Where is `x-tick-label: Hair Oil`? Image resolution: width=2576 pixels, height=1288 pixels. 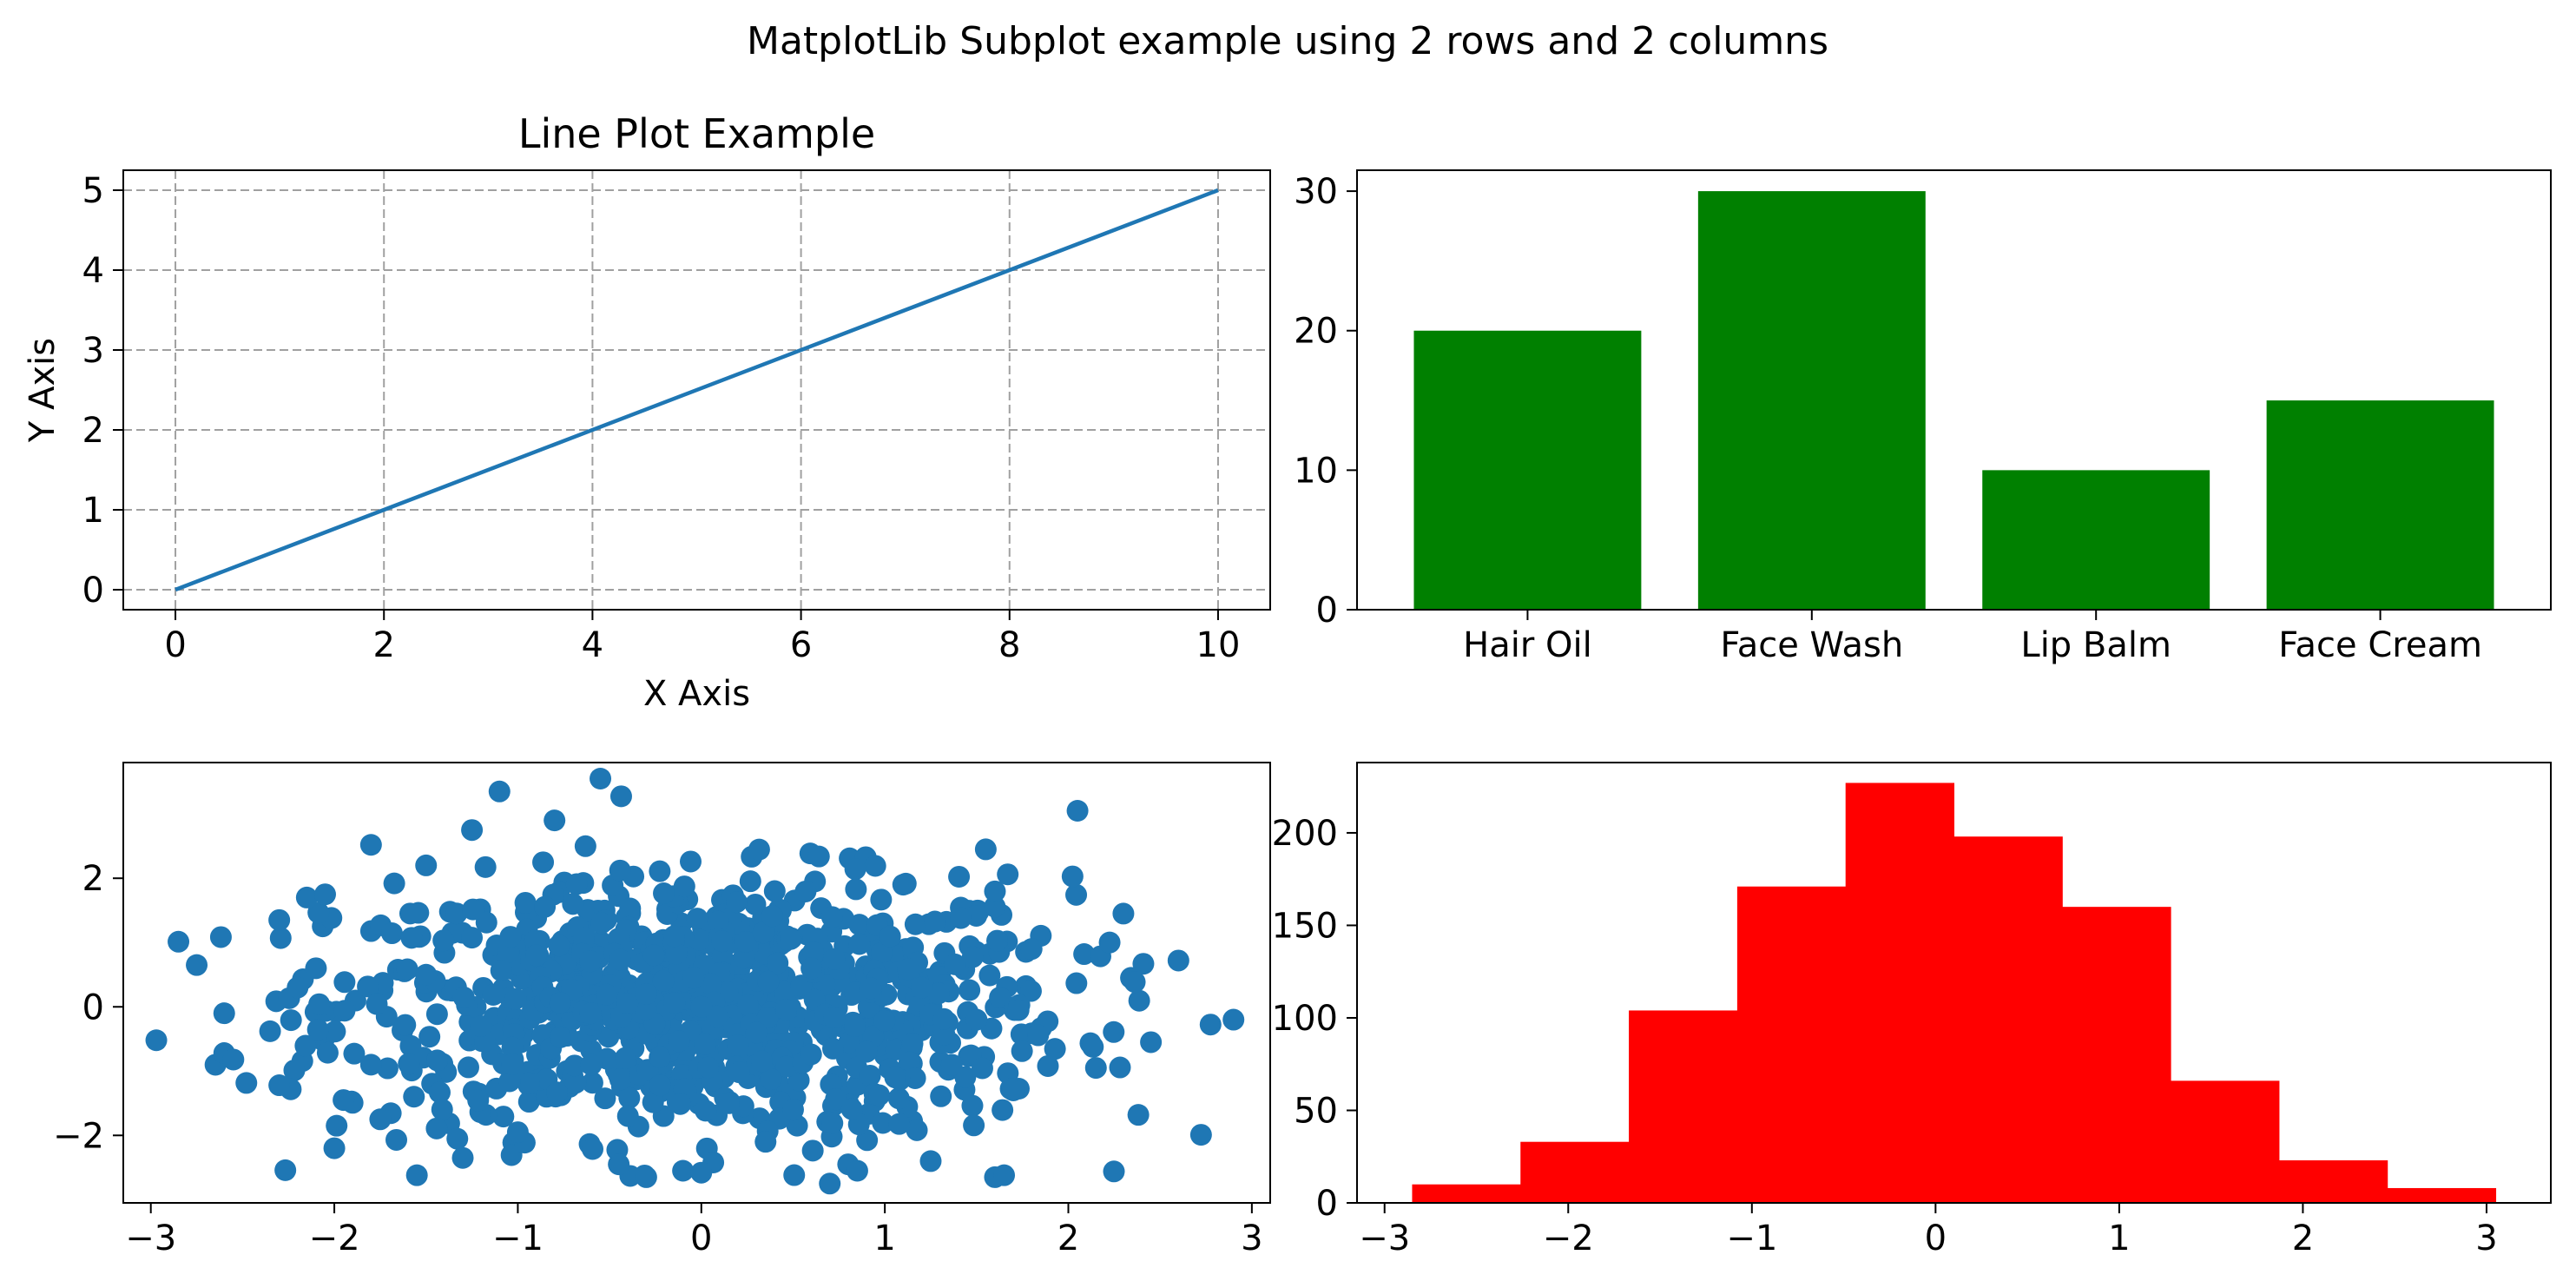
x-tick-label: Hair Oil is located at coordinates (1527, 645).